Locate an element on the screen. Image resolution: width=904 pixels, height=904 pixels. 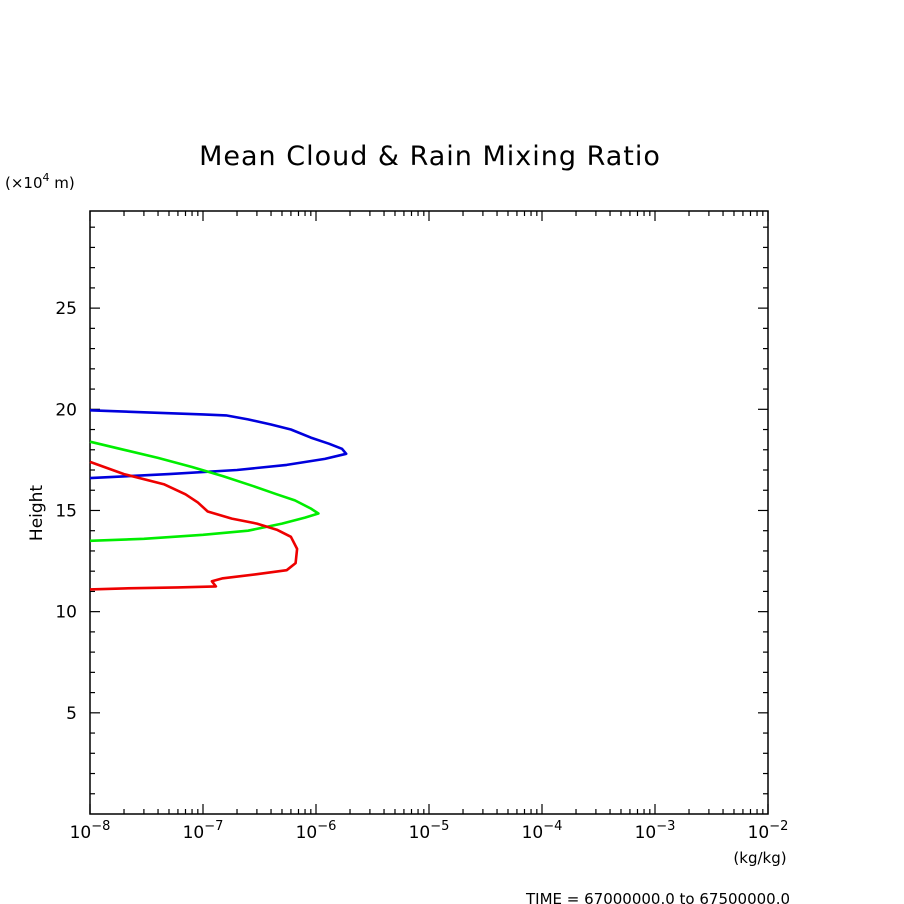
x-unit-label: (kg/kg) is located at coordinates (759, 858).